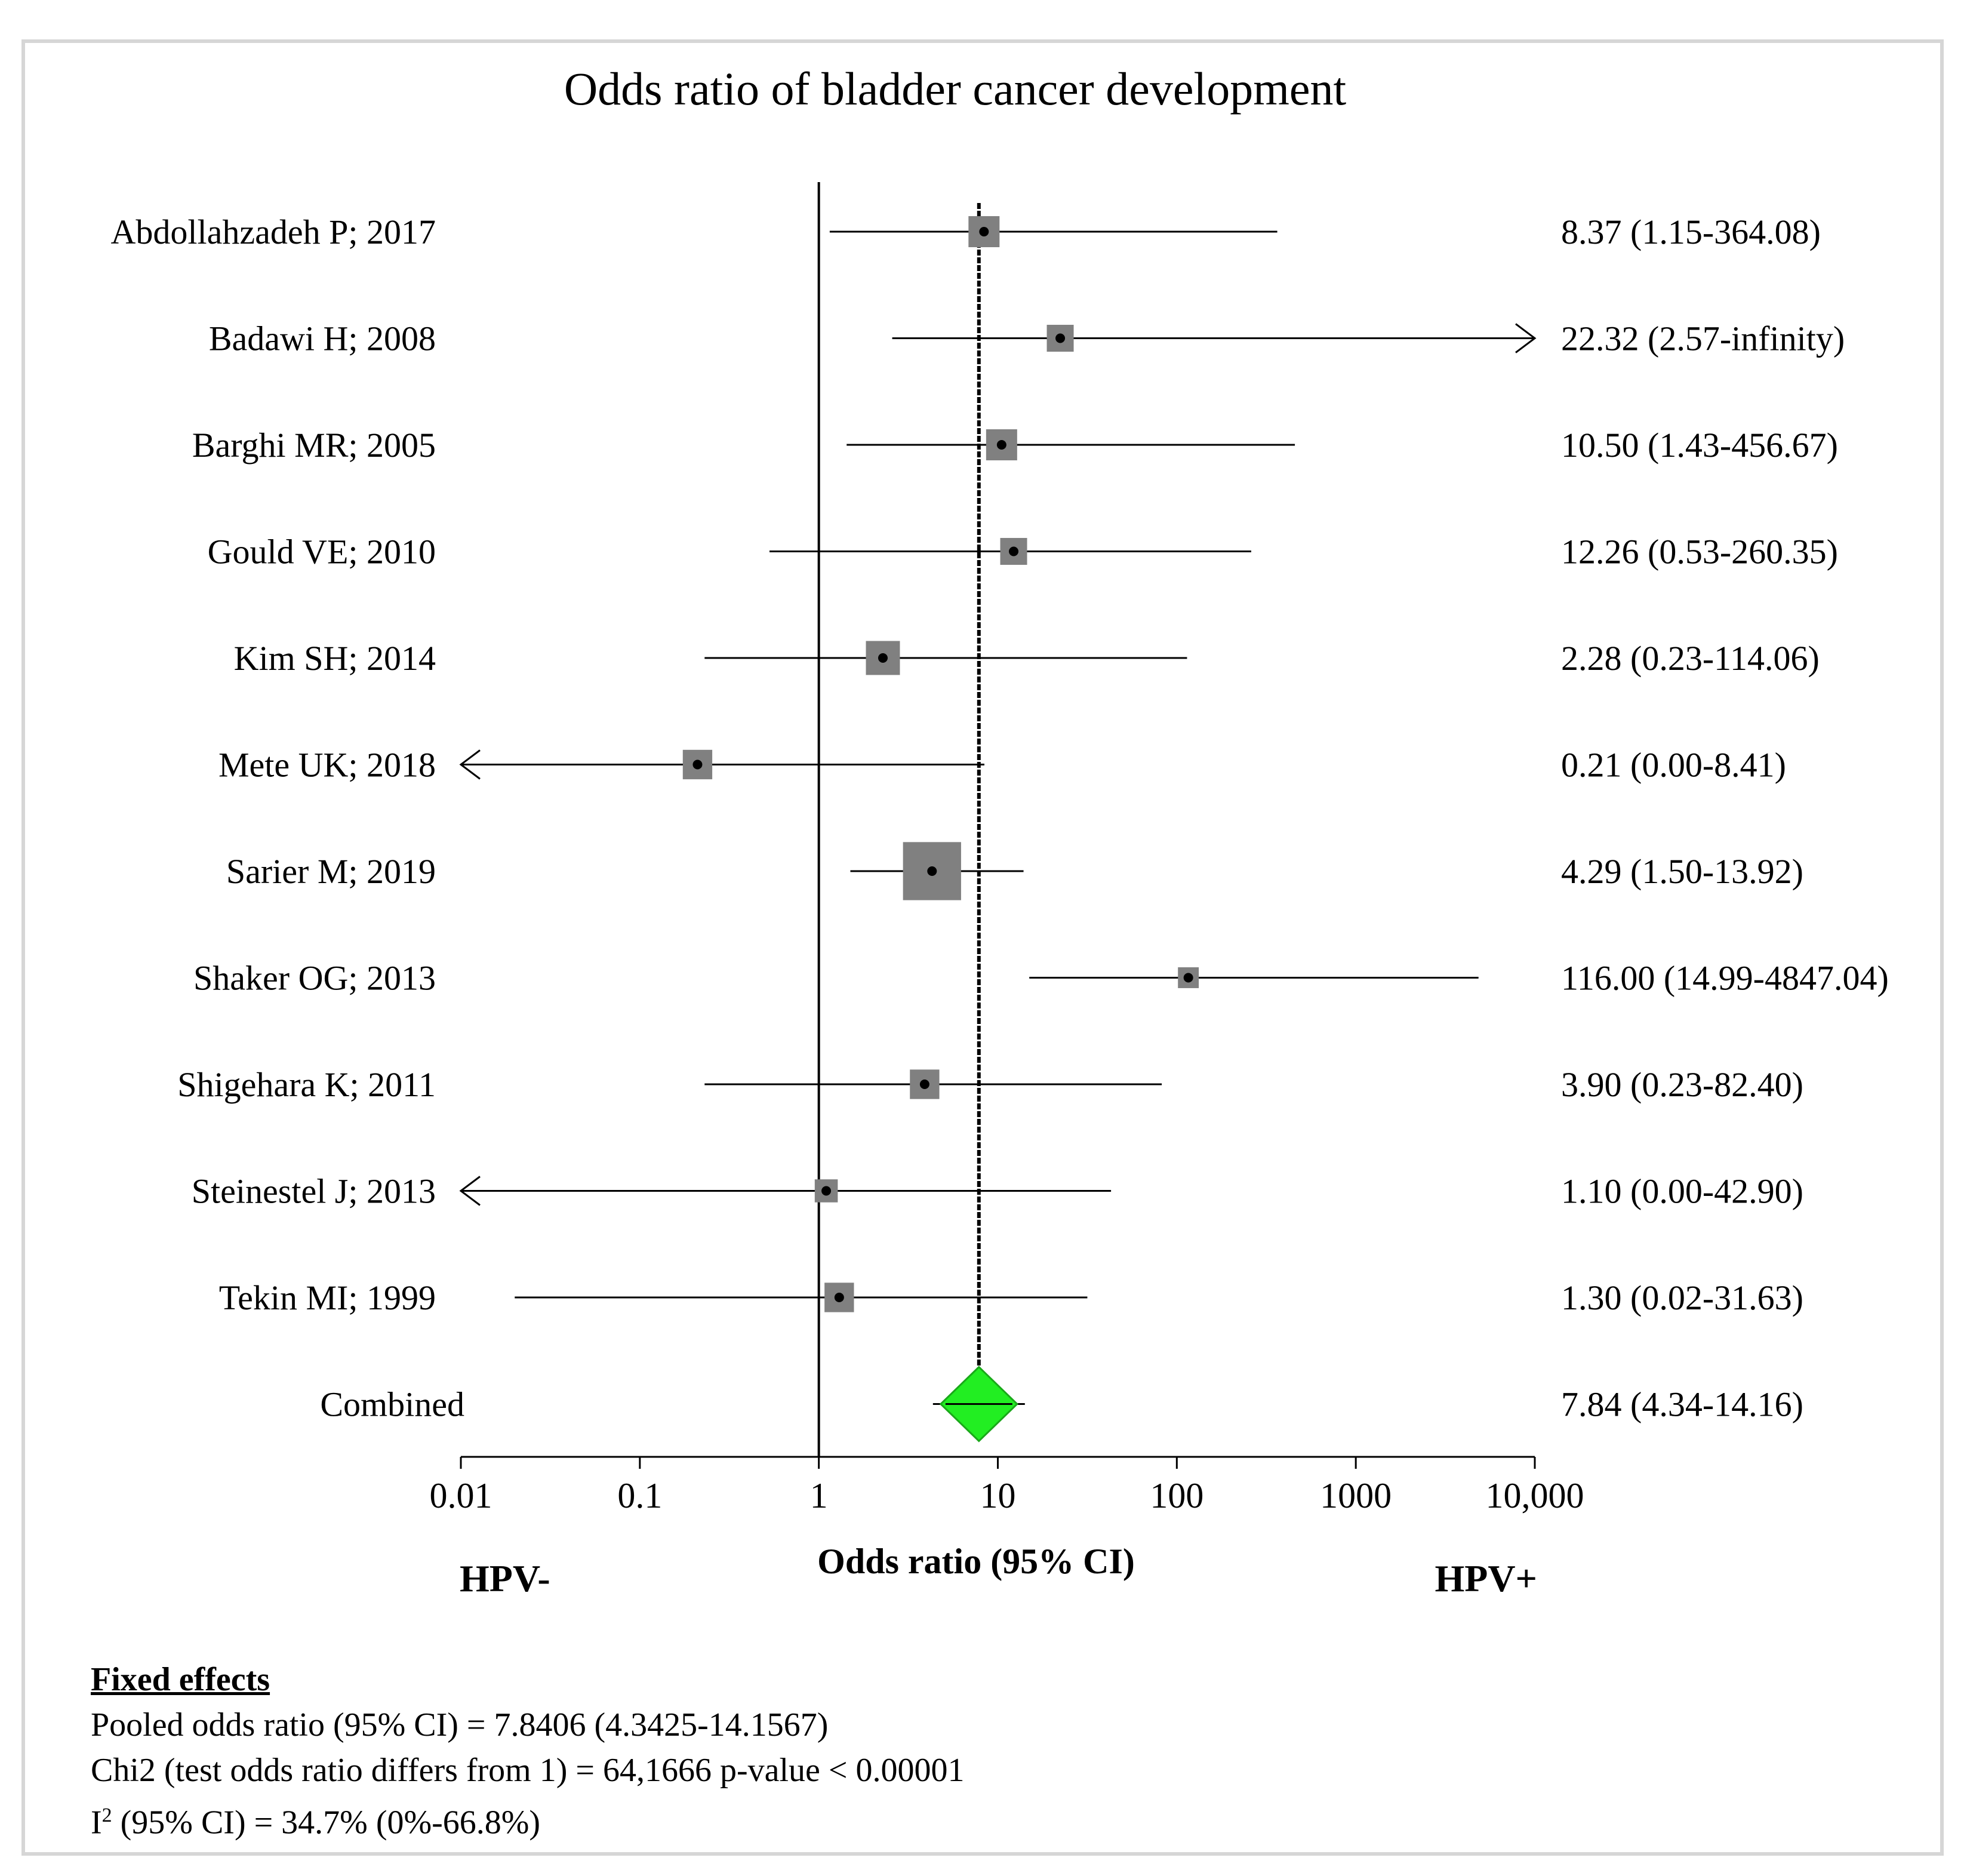 The image size is (1967, 1876). I want to click on stats-heading: Fixed effects, so click(180, 1679).